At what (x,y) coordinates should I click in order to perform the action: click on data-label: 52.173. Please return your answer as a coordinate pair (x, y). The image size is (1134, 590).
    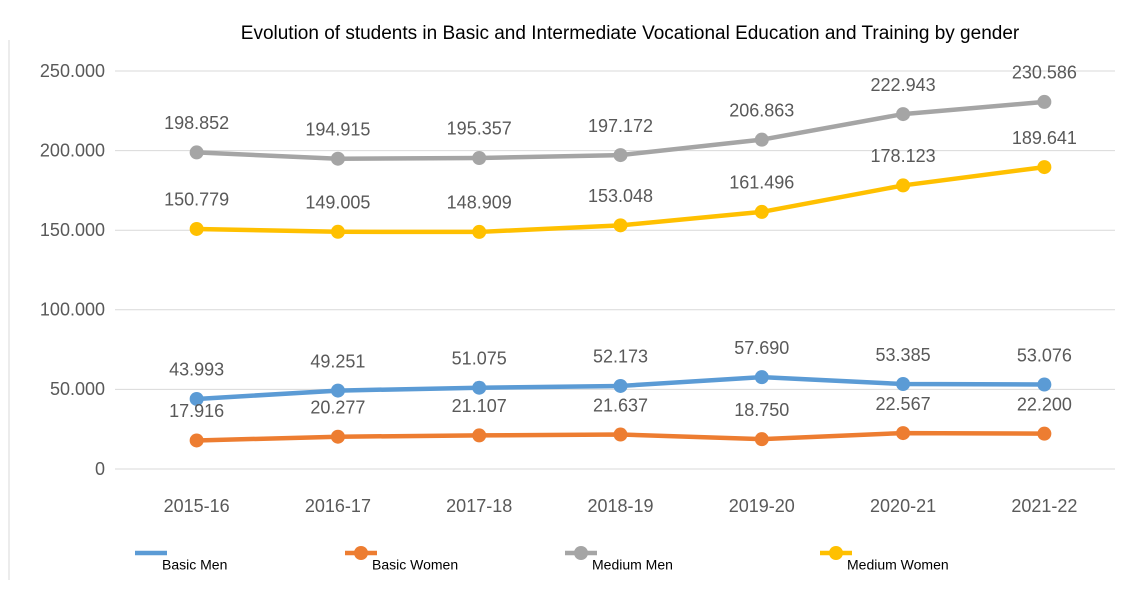
    Looking at the image, I should click on (620, 357).